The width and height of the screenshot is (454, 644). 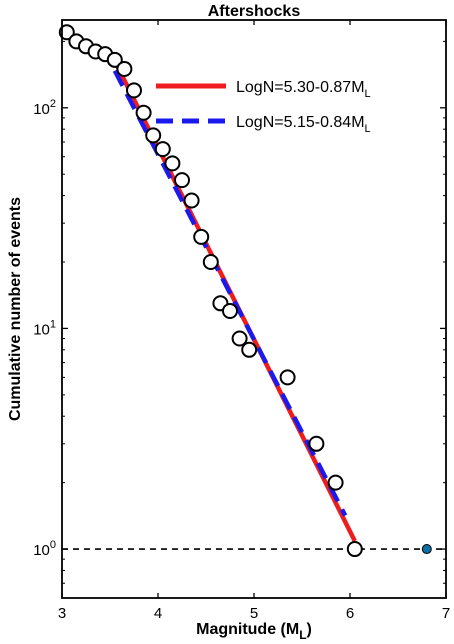 What do you see at coordinates (368, 129) in the screenshot?
I see `legend-label-1-subscript: L` at bounding box center [368, 129].